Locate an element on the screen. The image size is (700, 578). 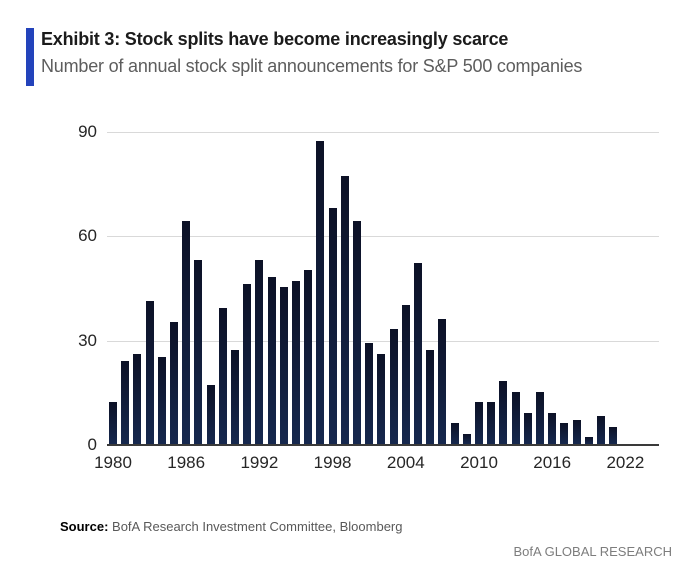
x-tick-label-1986: 1986 is located at coordinates (186, 462).